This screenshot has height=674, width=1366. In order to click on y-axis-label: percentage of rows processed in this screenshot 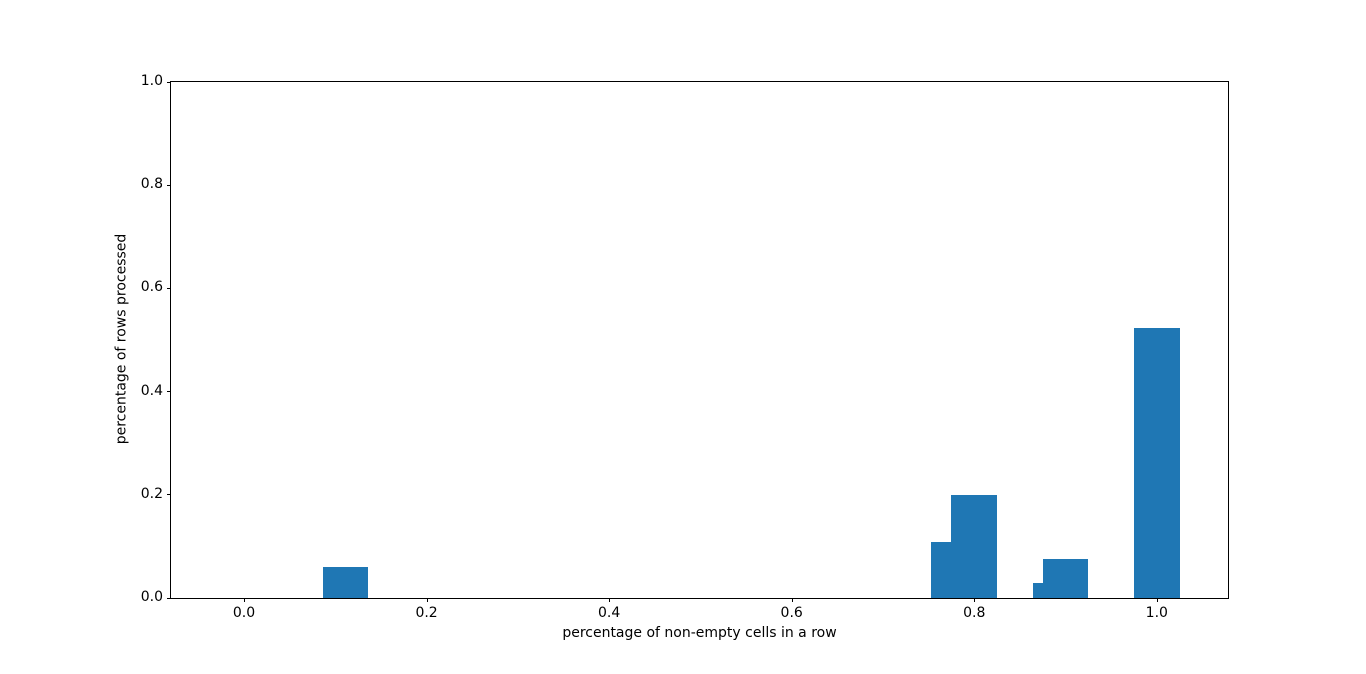, I will do `click(121, 339)`.